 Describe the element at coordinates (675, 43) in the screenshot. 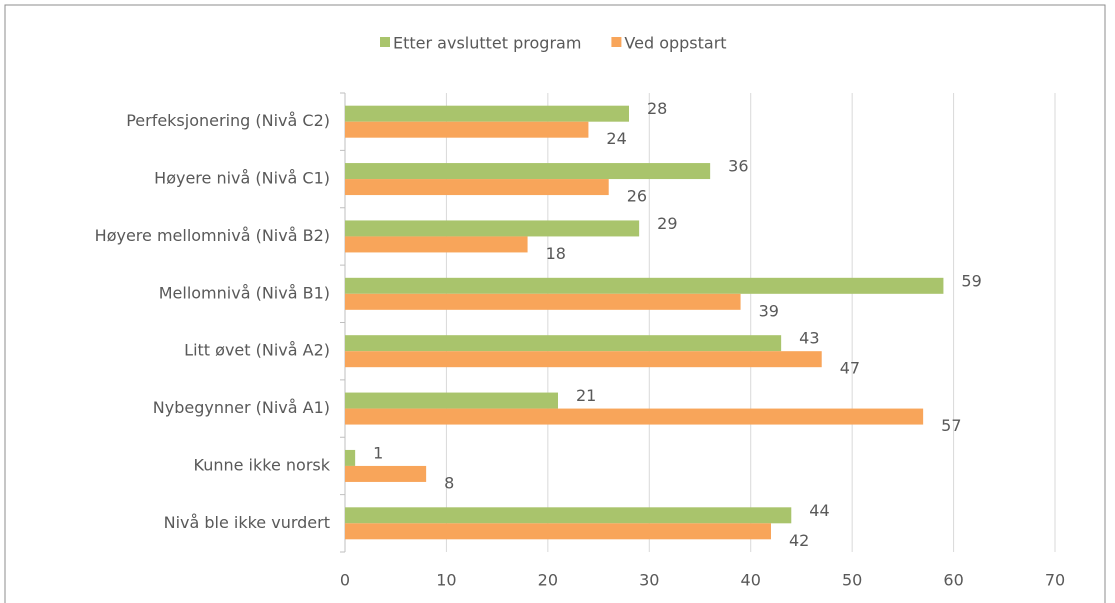

I see `legend-label: Ved oppstart` at that location.